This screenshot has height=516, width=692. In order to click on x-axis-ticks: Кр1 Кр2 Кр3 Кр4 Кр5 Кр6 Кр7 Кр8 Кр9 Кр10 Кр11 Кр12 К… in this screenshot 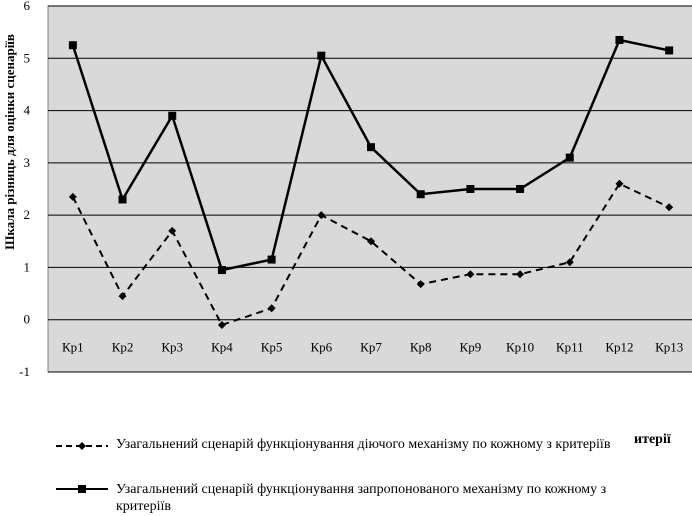, I will do `click(372, 347)`.